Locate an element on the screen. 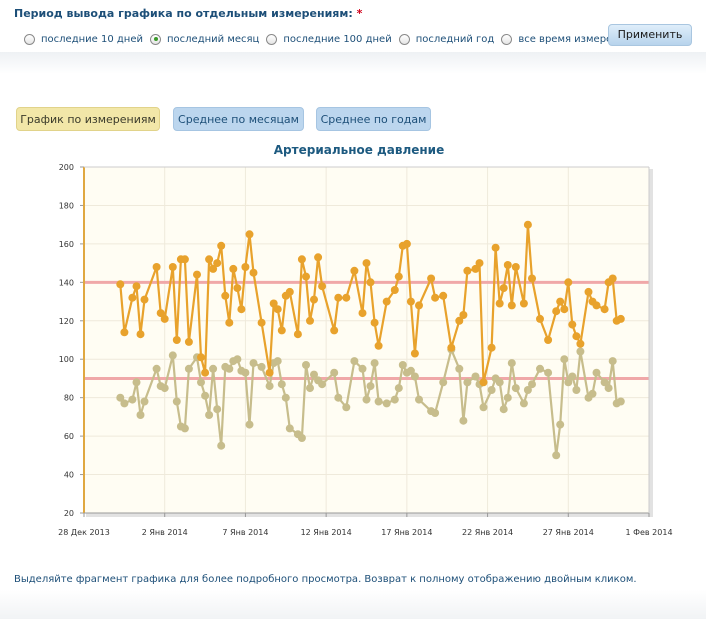 The height and width of the screenshot is (619, 706). y-tick-label: 40 is located at coordinates (69, 475).